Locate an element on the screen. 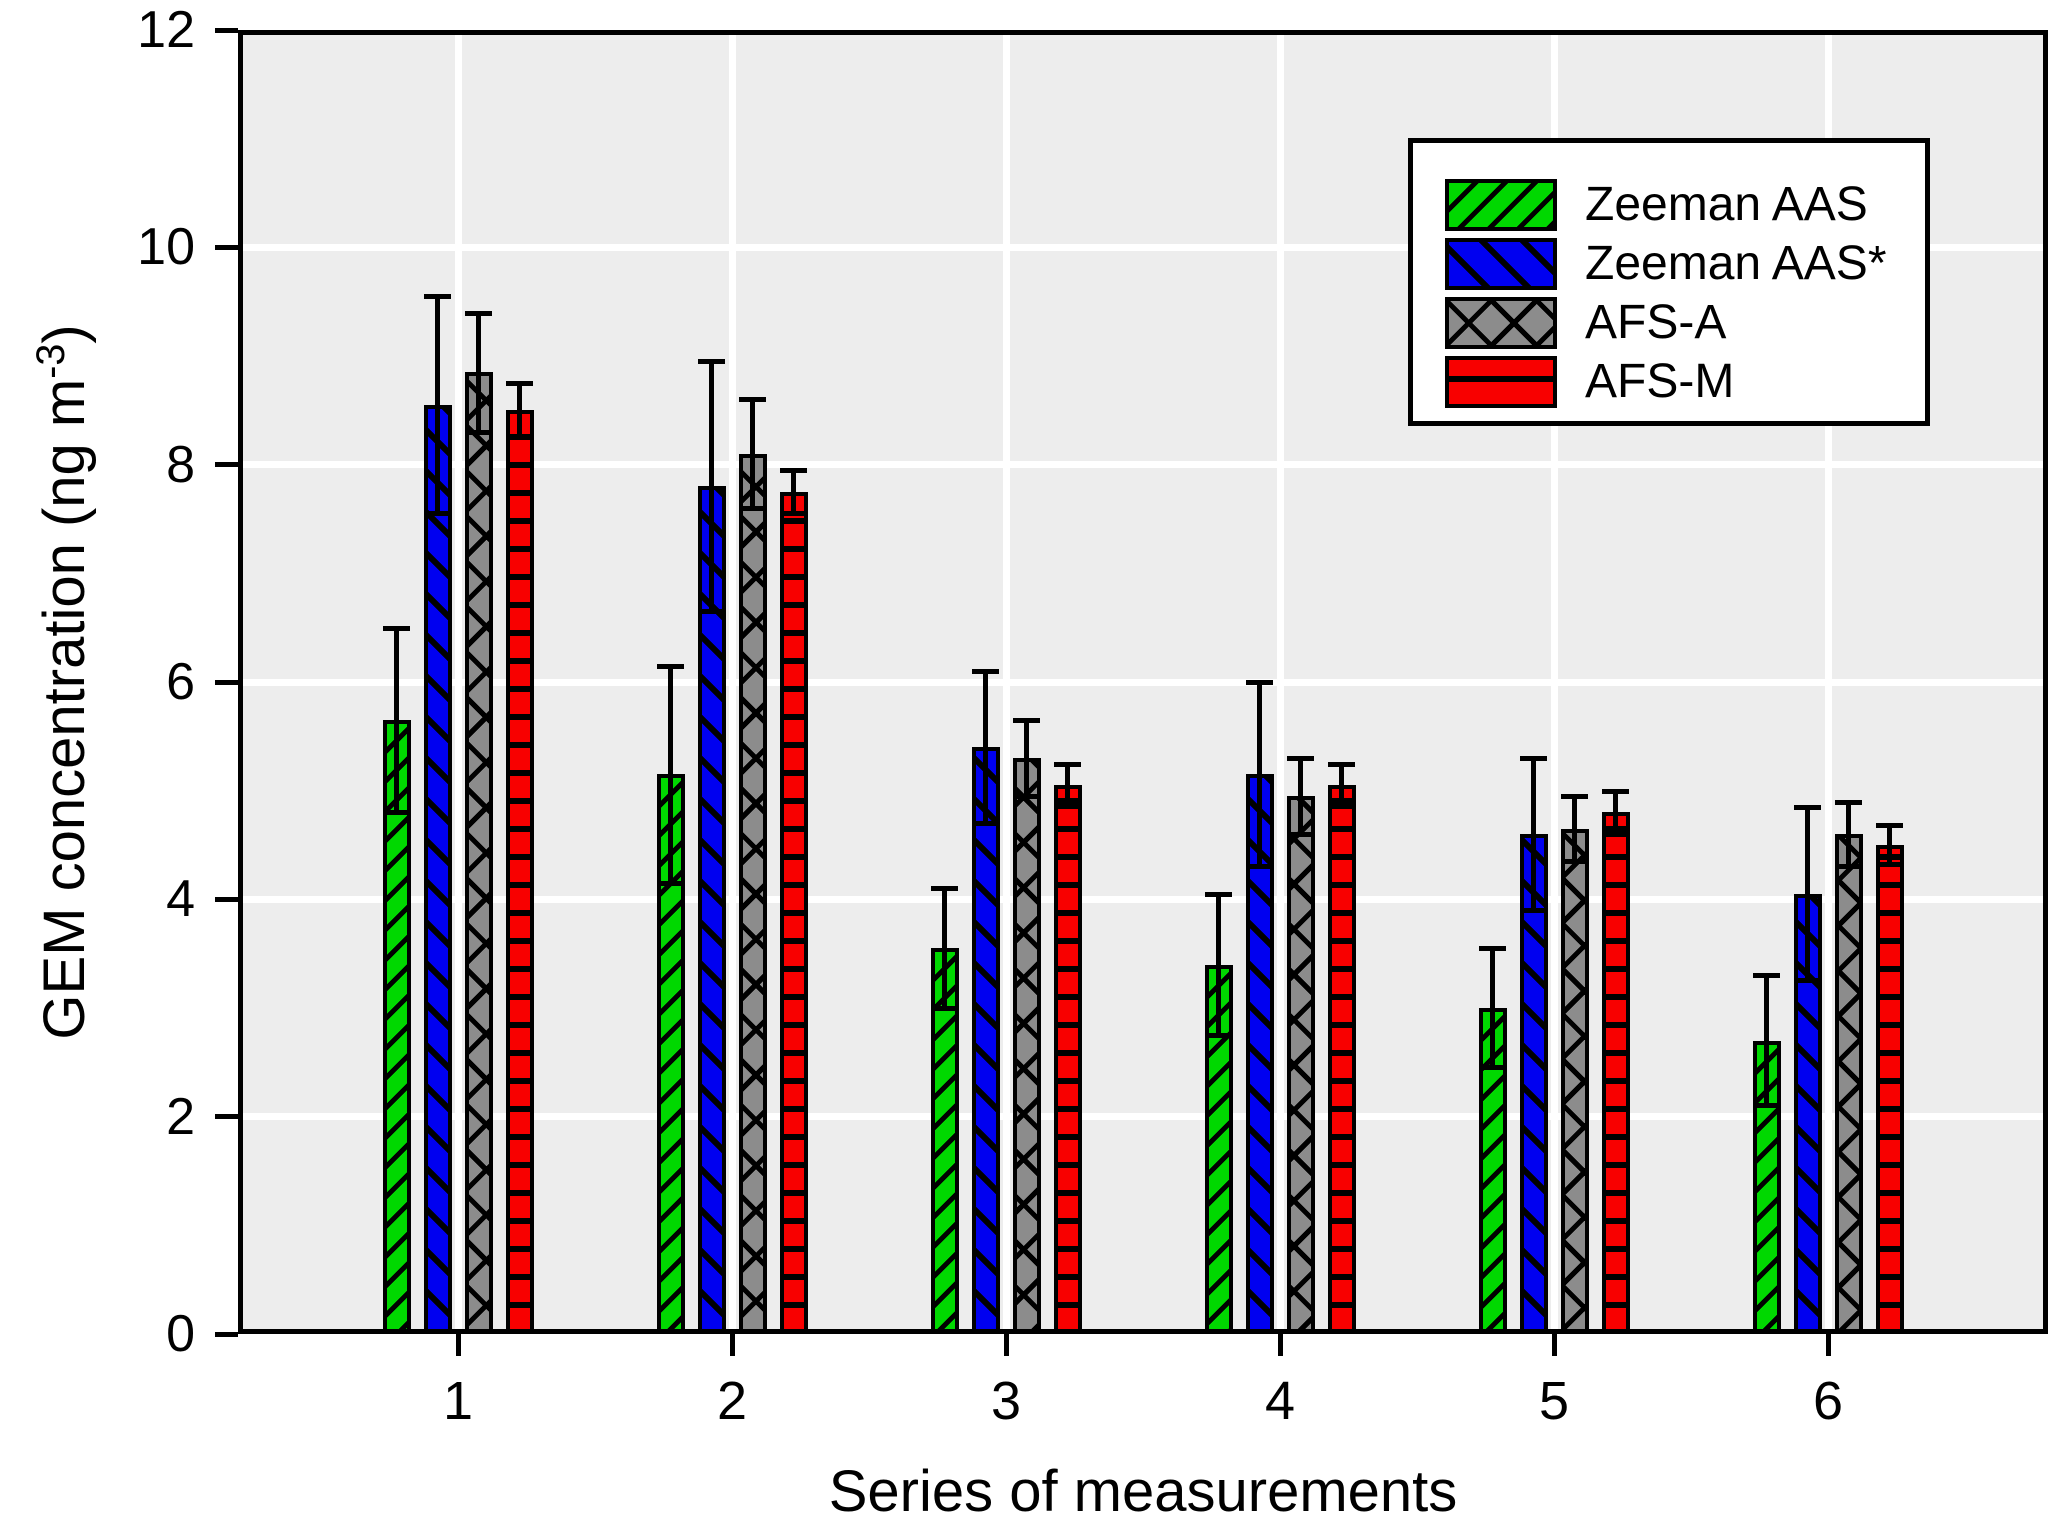 This screenshot has height=1537, width=2067. legend-item: Zeeman AAS is located at coordinates (1680, 205).